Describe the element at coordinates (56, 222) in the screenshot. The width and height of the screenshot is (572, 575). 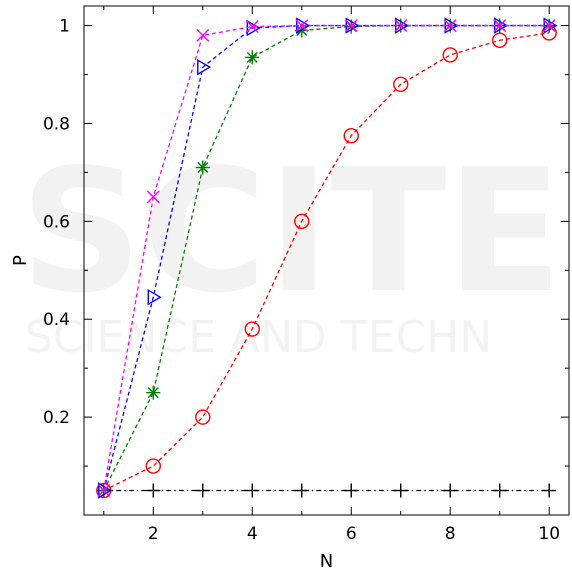
I see `y-tick-label: 0.6` at that location.